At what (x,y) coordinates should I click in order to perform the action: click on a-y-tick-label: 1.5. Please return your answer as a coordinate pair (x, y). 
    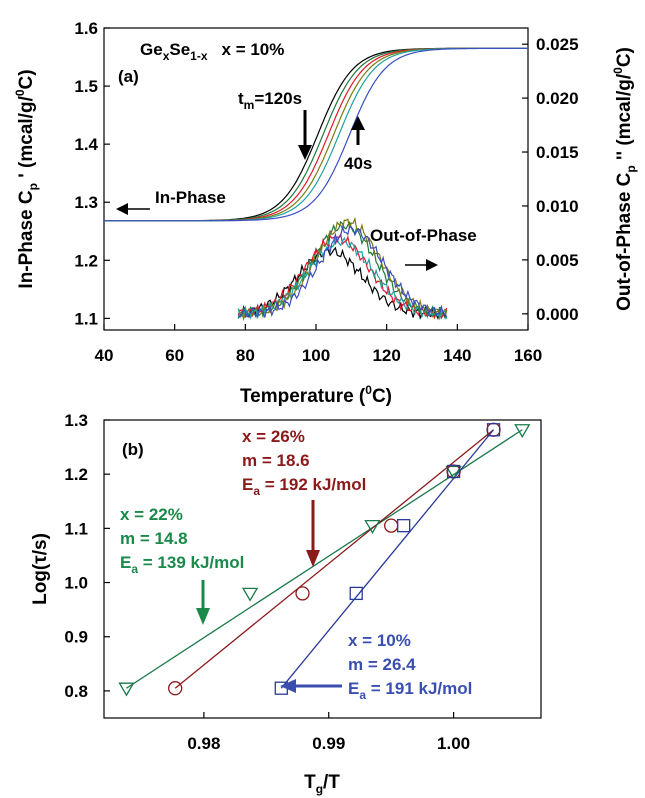
    Looking at the image, I should click on (86, 86).